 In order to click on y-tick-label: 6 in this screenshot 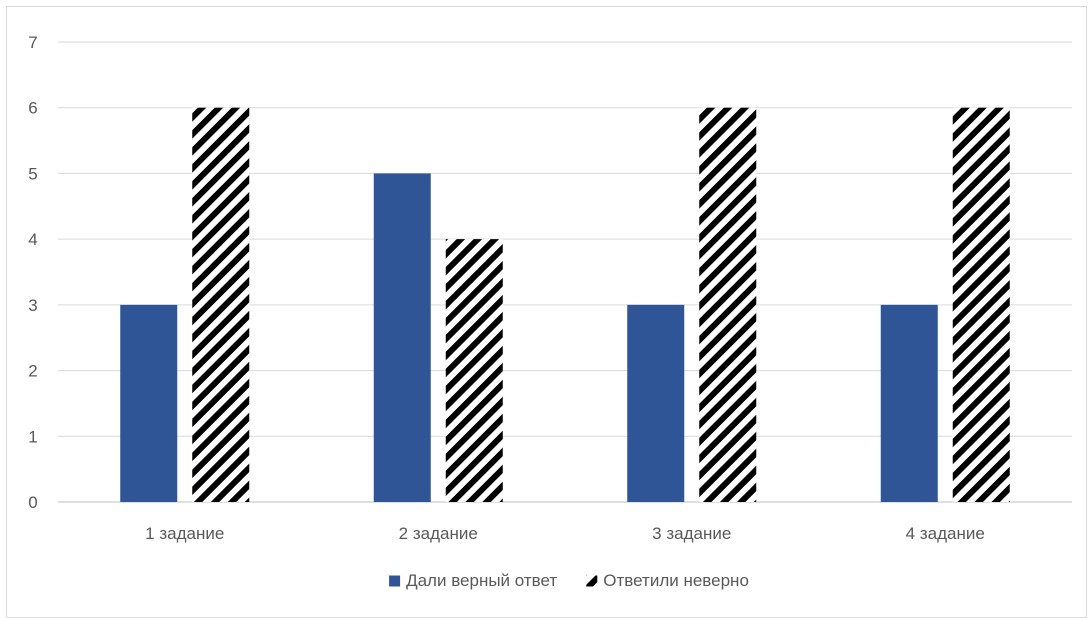, I will do `click(32, 108)`.